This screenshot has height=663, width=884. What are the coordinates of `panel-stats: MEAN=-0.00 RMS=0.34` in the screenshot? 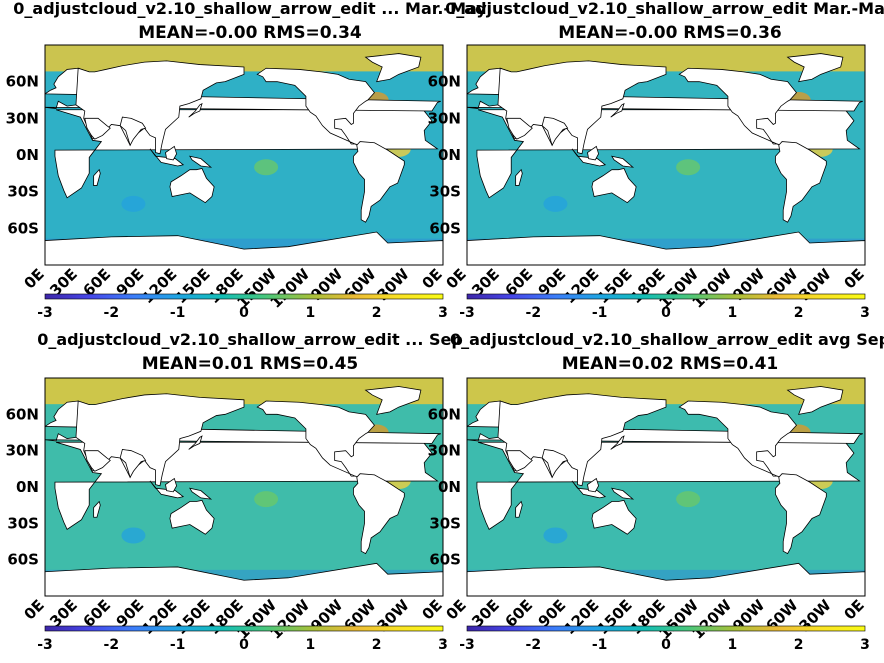 It's located at (250, 33).